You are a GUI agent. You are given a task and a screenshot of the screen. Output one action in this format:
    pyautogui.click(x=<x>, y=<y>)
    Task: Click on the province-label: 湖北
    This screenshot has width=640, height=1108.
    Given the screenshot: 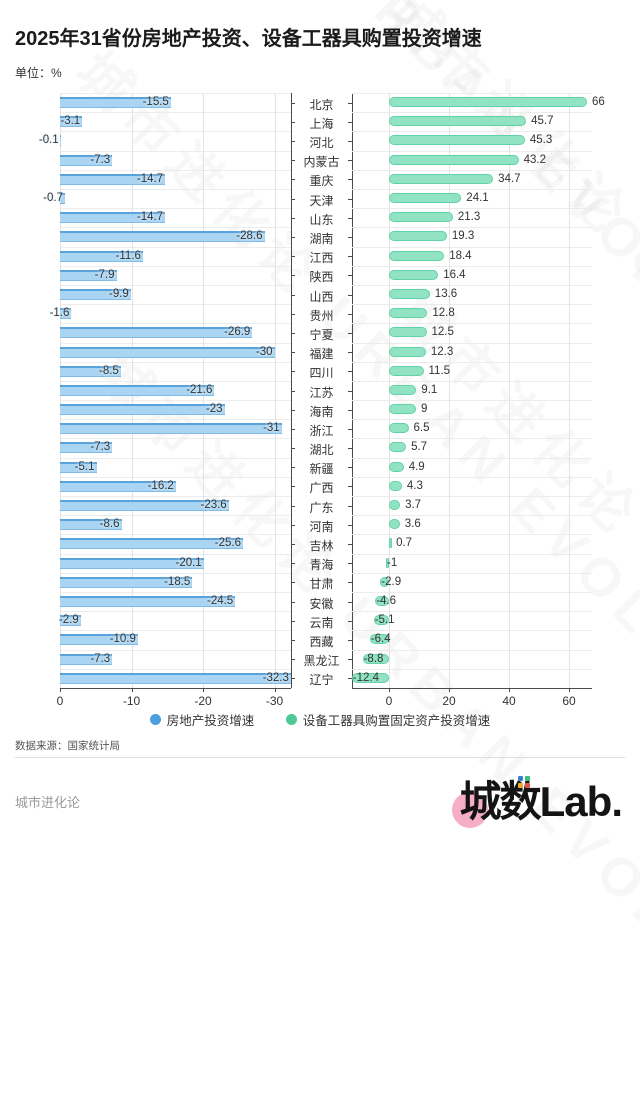 What is the action you would take?
    pyautogui.click(x=321, y=450)
    